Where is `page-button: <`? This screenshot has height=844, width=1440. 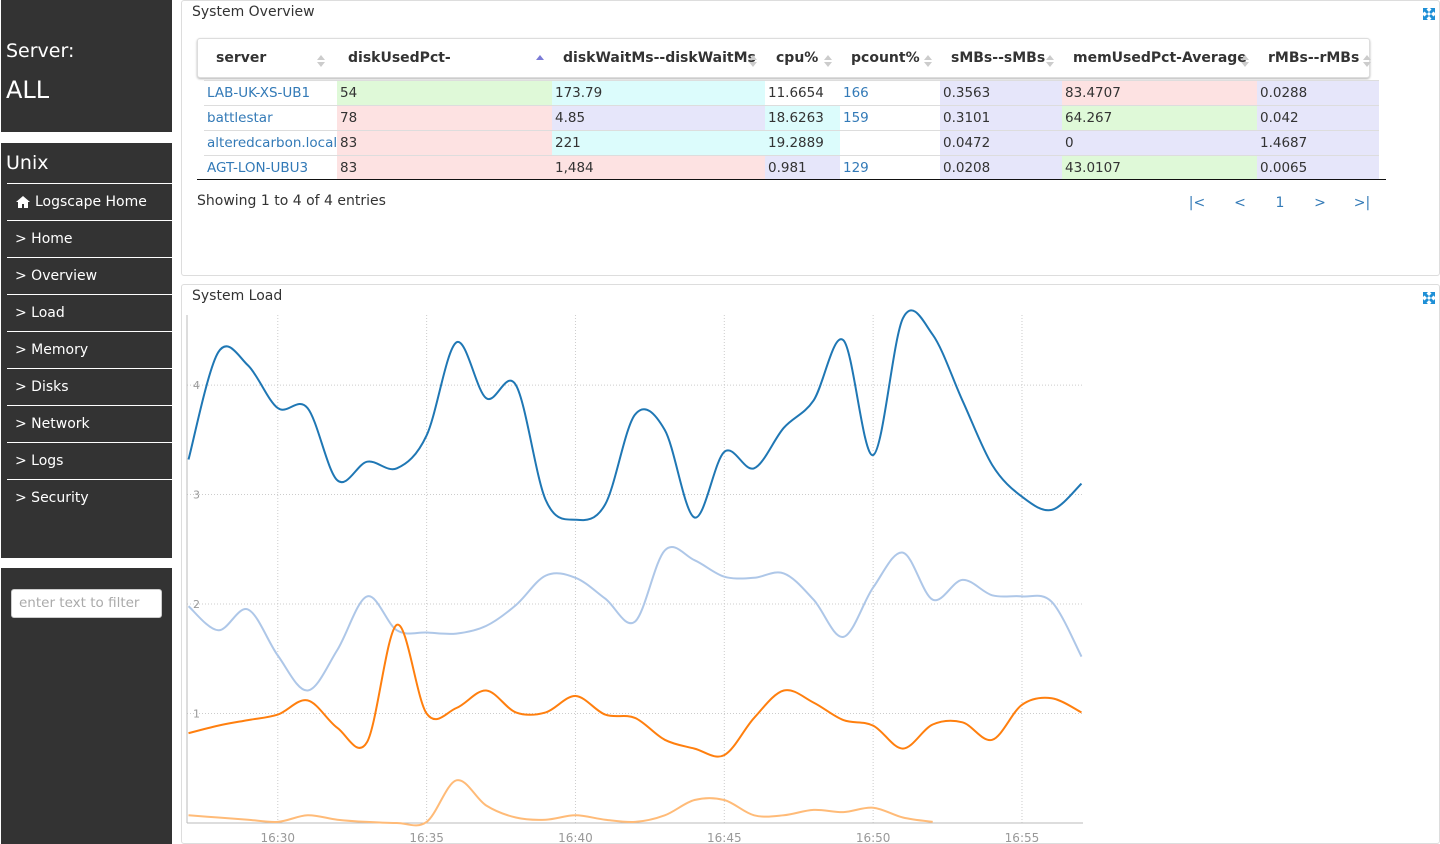 page-button: < is located at coordinates (1240, 203).